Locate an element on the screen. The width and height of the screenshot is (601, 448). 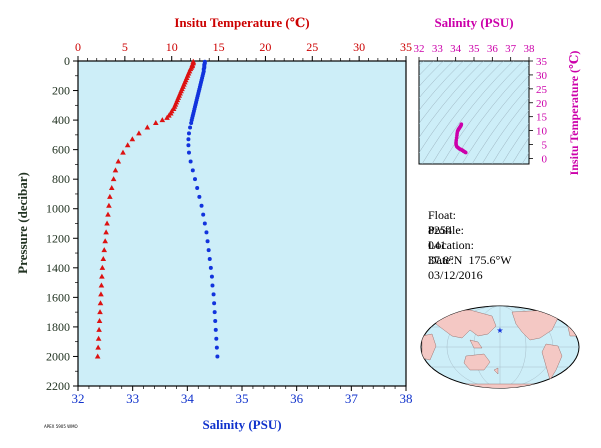
date-value: 03/12/2016 is located at coordinates (455, 275).